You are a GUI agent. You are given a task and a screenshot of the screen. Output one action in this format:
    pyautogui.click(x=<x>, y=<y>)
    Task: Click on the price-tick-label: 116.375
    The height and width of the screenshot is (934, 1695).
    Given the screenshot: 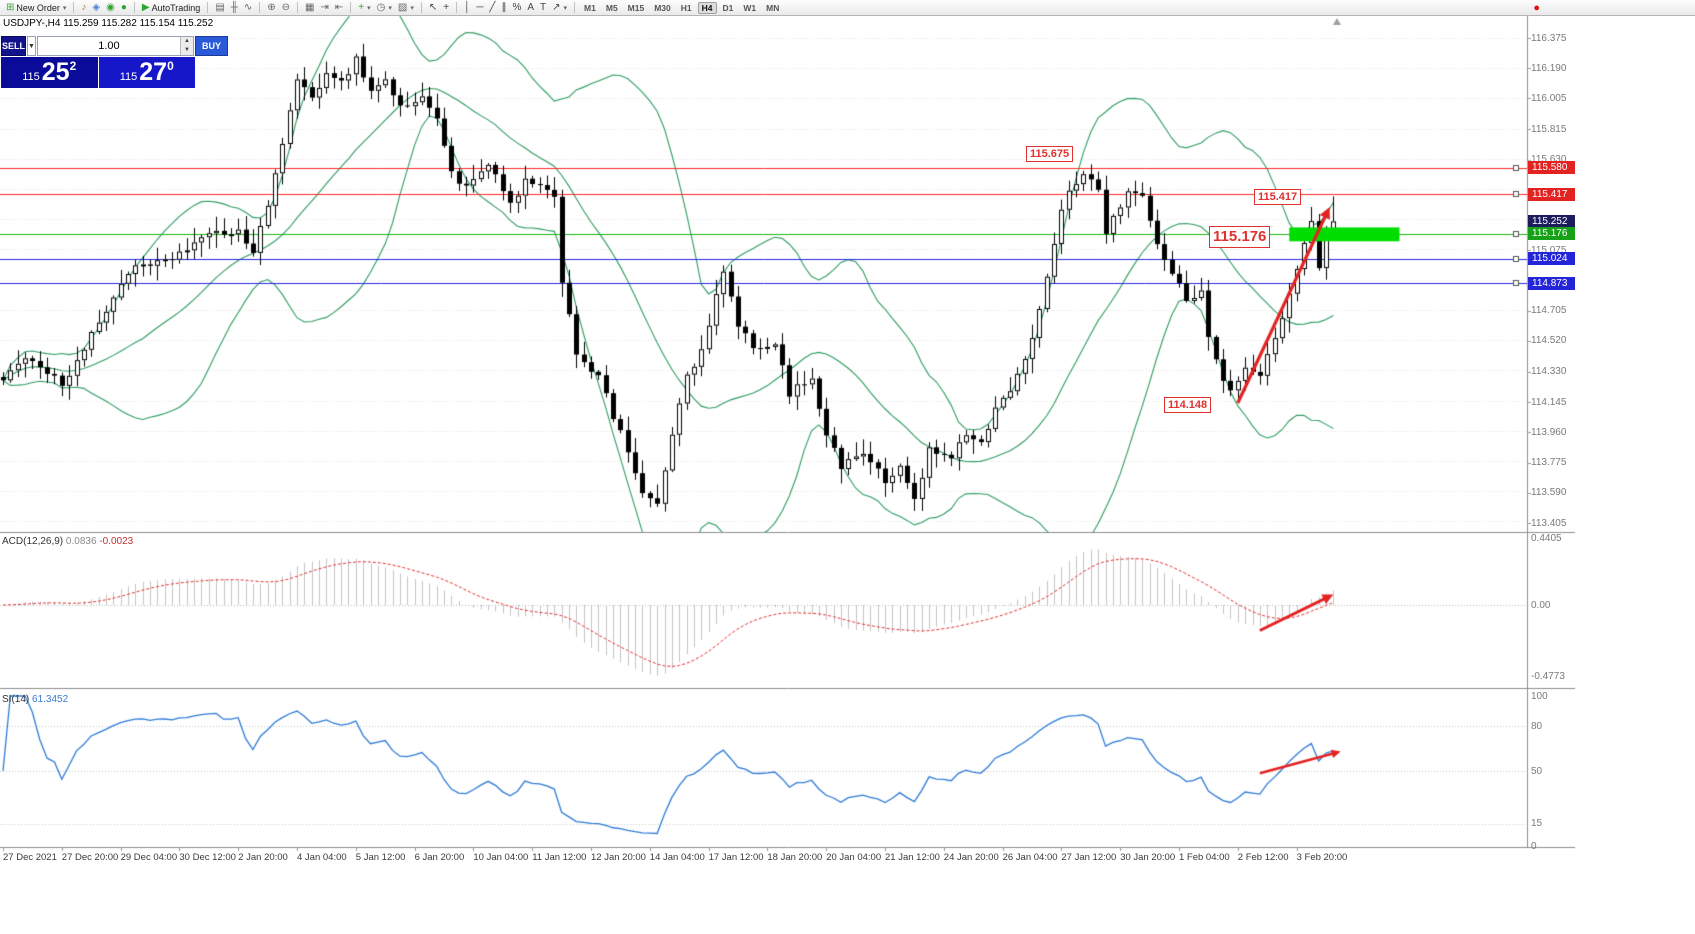 What is the action you would take?
    pyautogui.click(x=1549, y=38)
    